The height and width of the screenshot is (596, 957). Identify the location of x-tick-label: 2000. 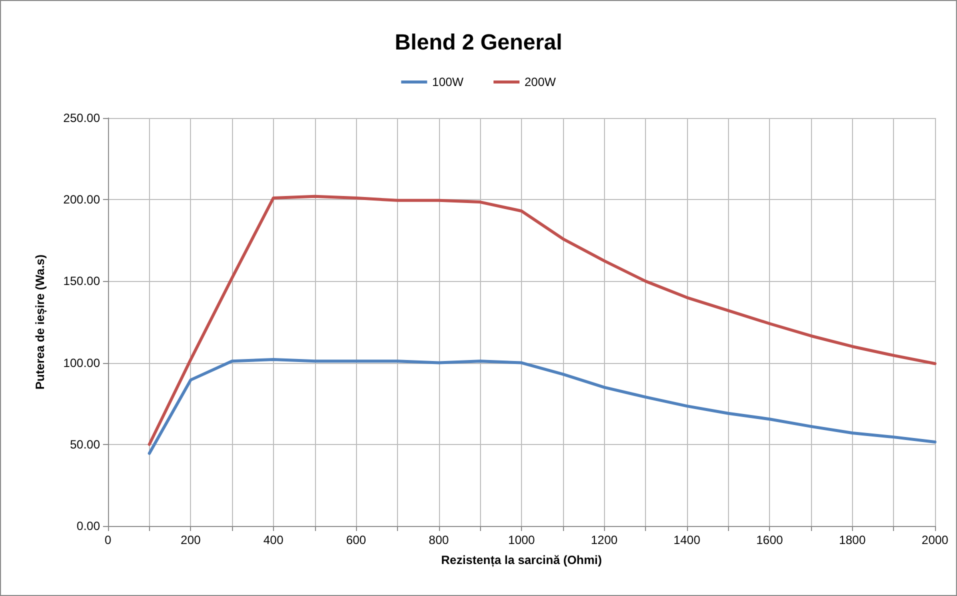
(935, 540).